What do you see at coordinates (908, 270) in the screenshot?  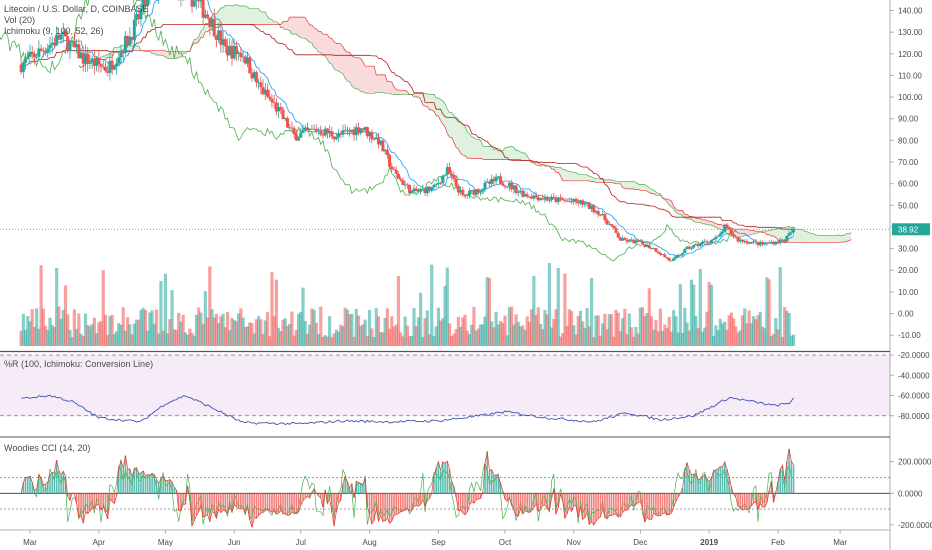 I see `price-tick-label: 20.00` at bounding box center [908, 270].